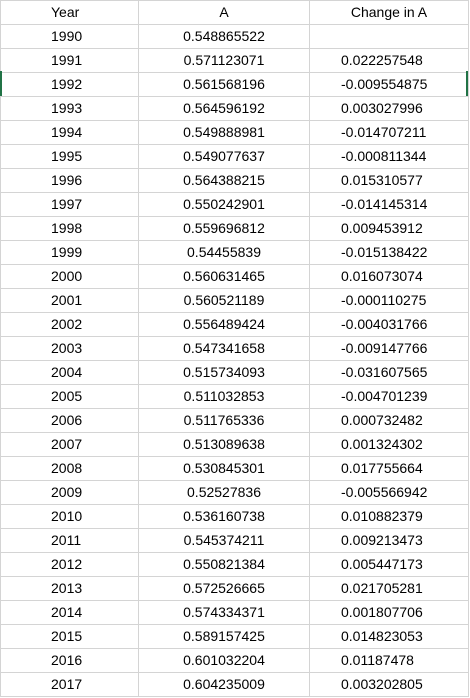 This screenshot has width=470, height=698. Describe the element at coordinates (69, 84) in the screenshot. I see `cell-year: 1992` at that location.